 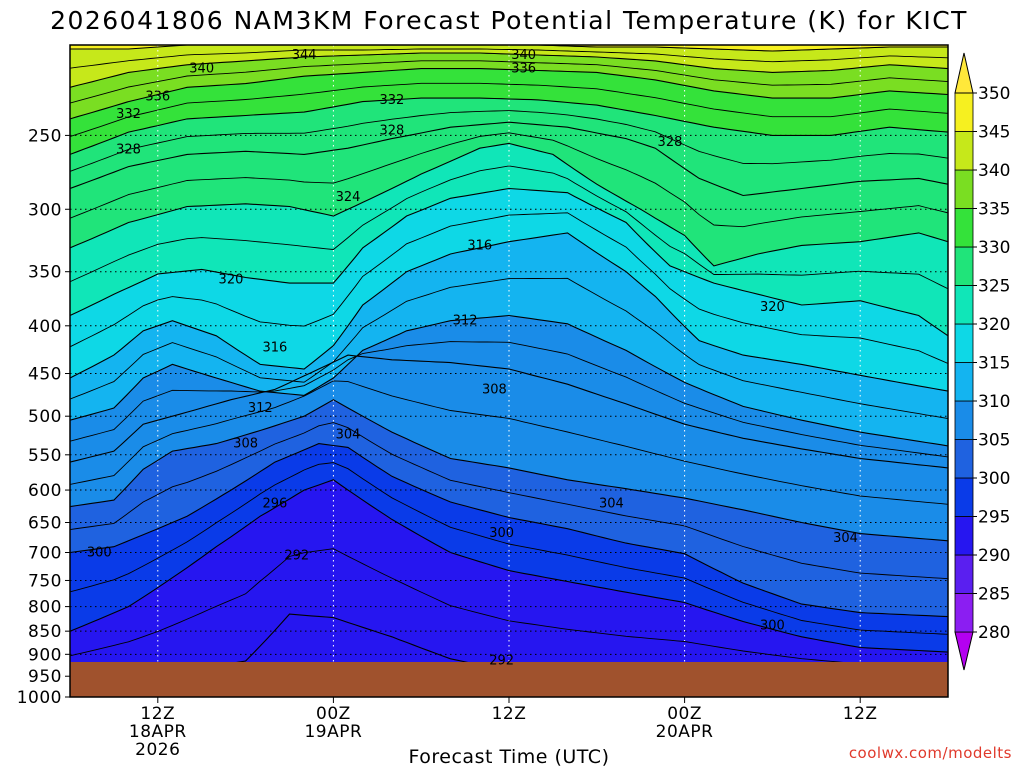 What do you see at coordinates (45, 632) in the screenshot?
I see `y-tick-label-850: 850` at bounding box center [45, 632].